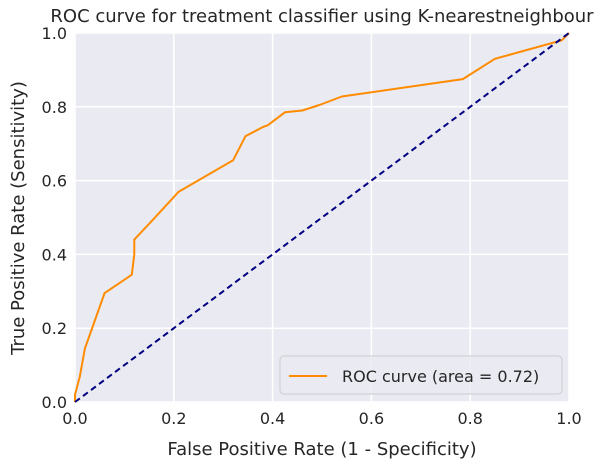 The width and height of the screenshot is (612, 468). I want to click on x-tick-label: 0.4, so click(272, 418).